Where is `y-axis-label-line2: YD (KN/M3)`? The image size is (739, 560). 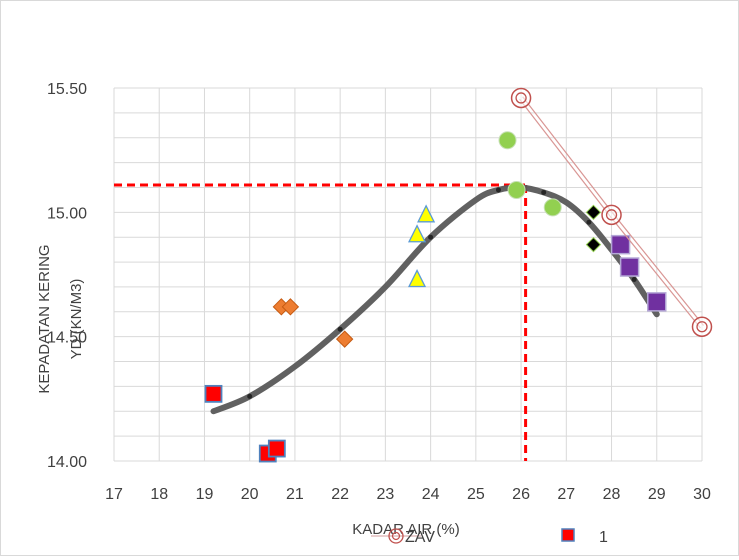 y-axis-label-line2: YD (KN/M3) is located at coordinates (76, 319).